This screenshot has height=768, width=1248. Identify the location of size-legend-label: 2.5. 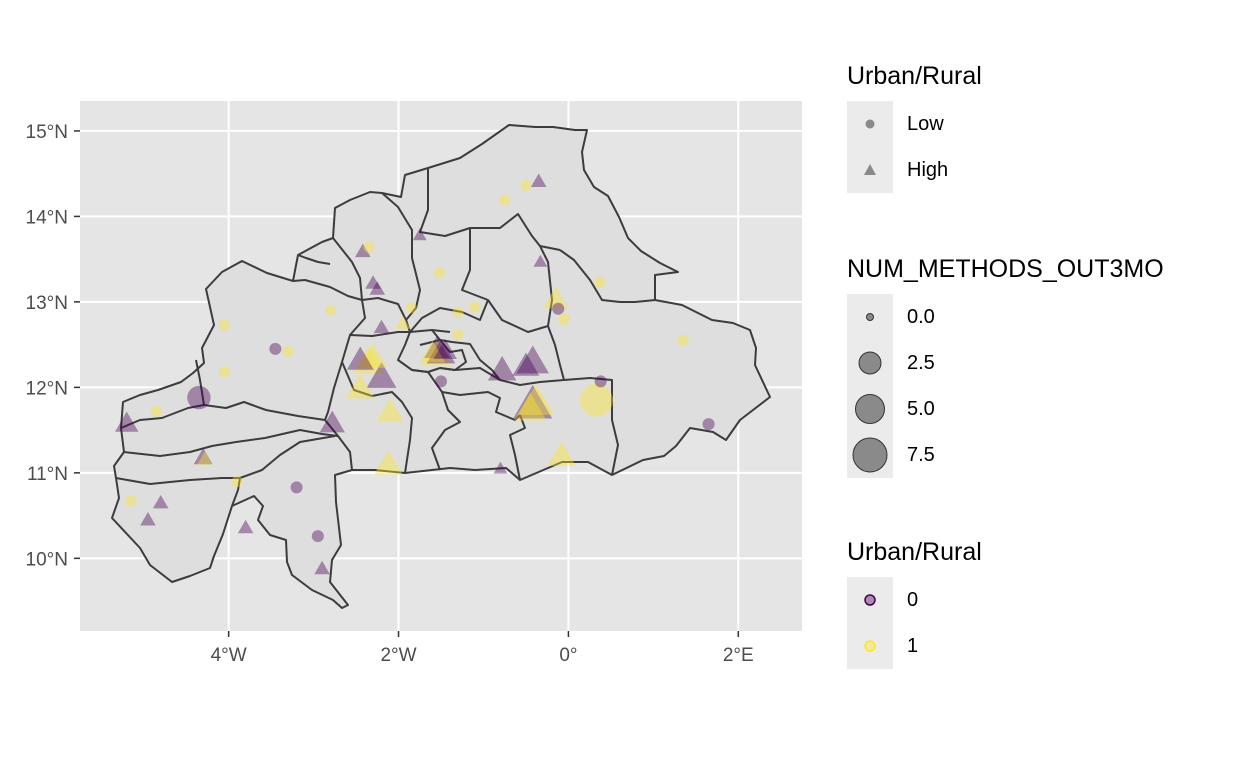
(921, 362).